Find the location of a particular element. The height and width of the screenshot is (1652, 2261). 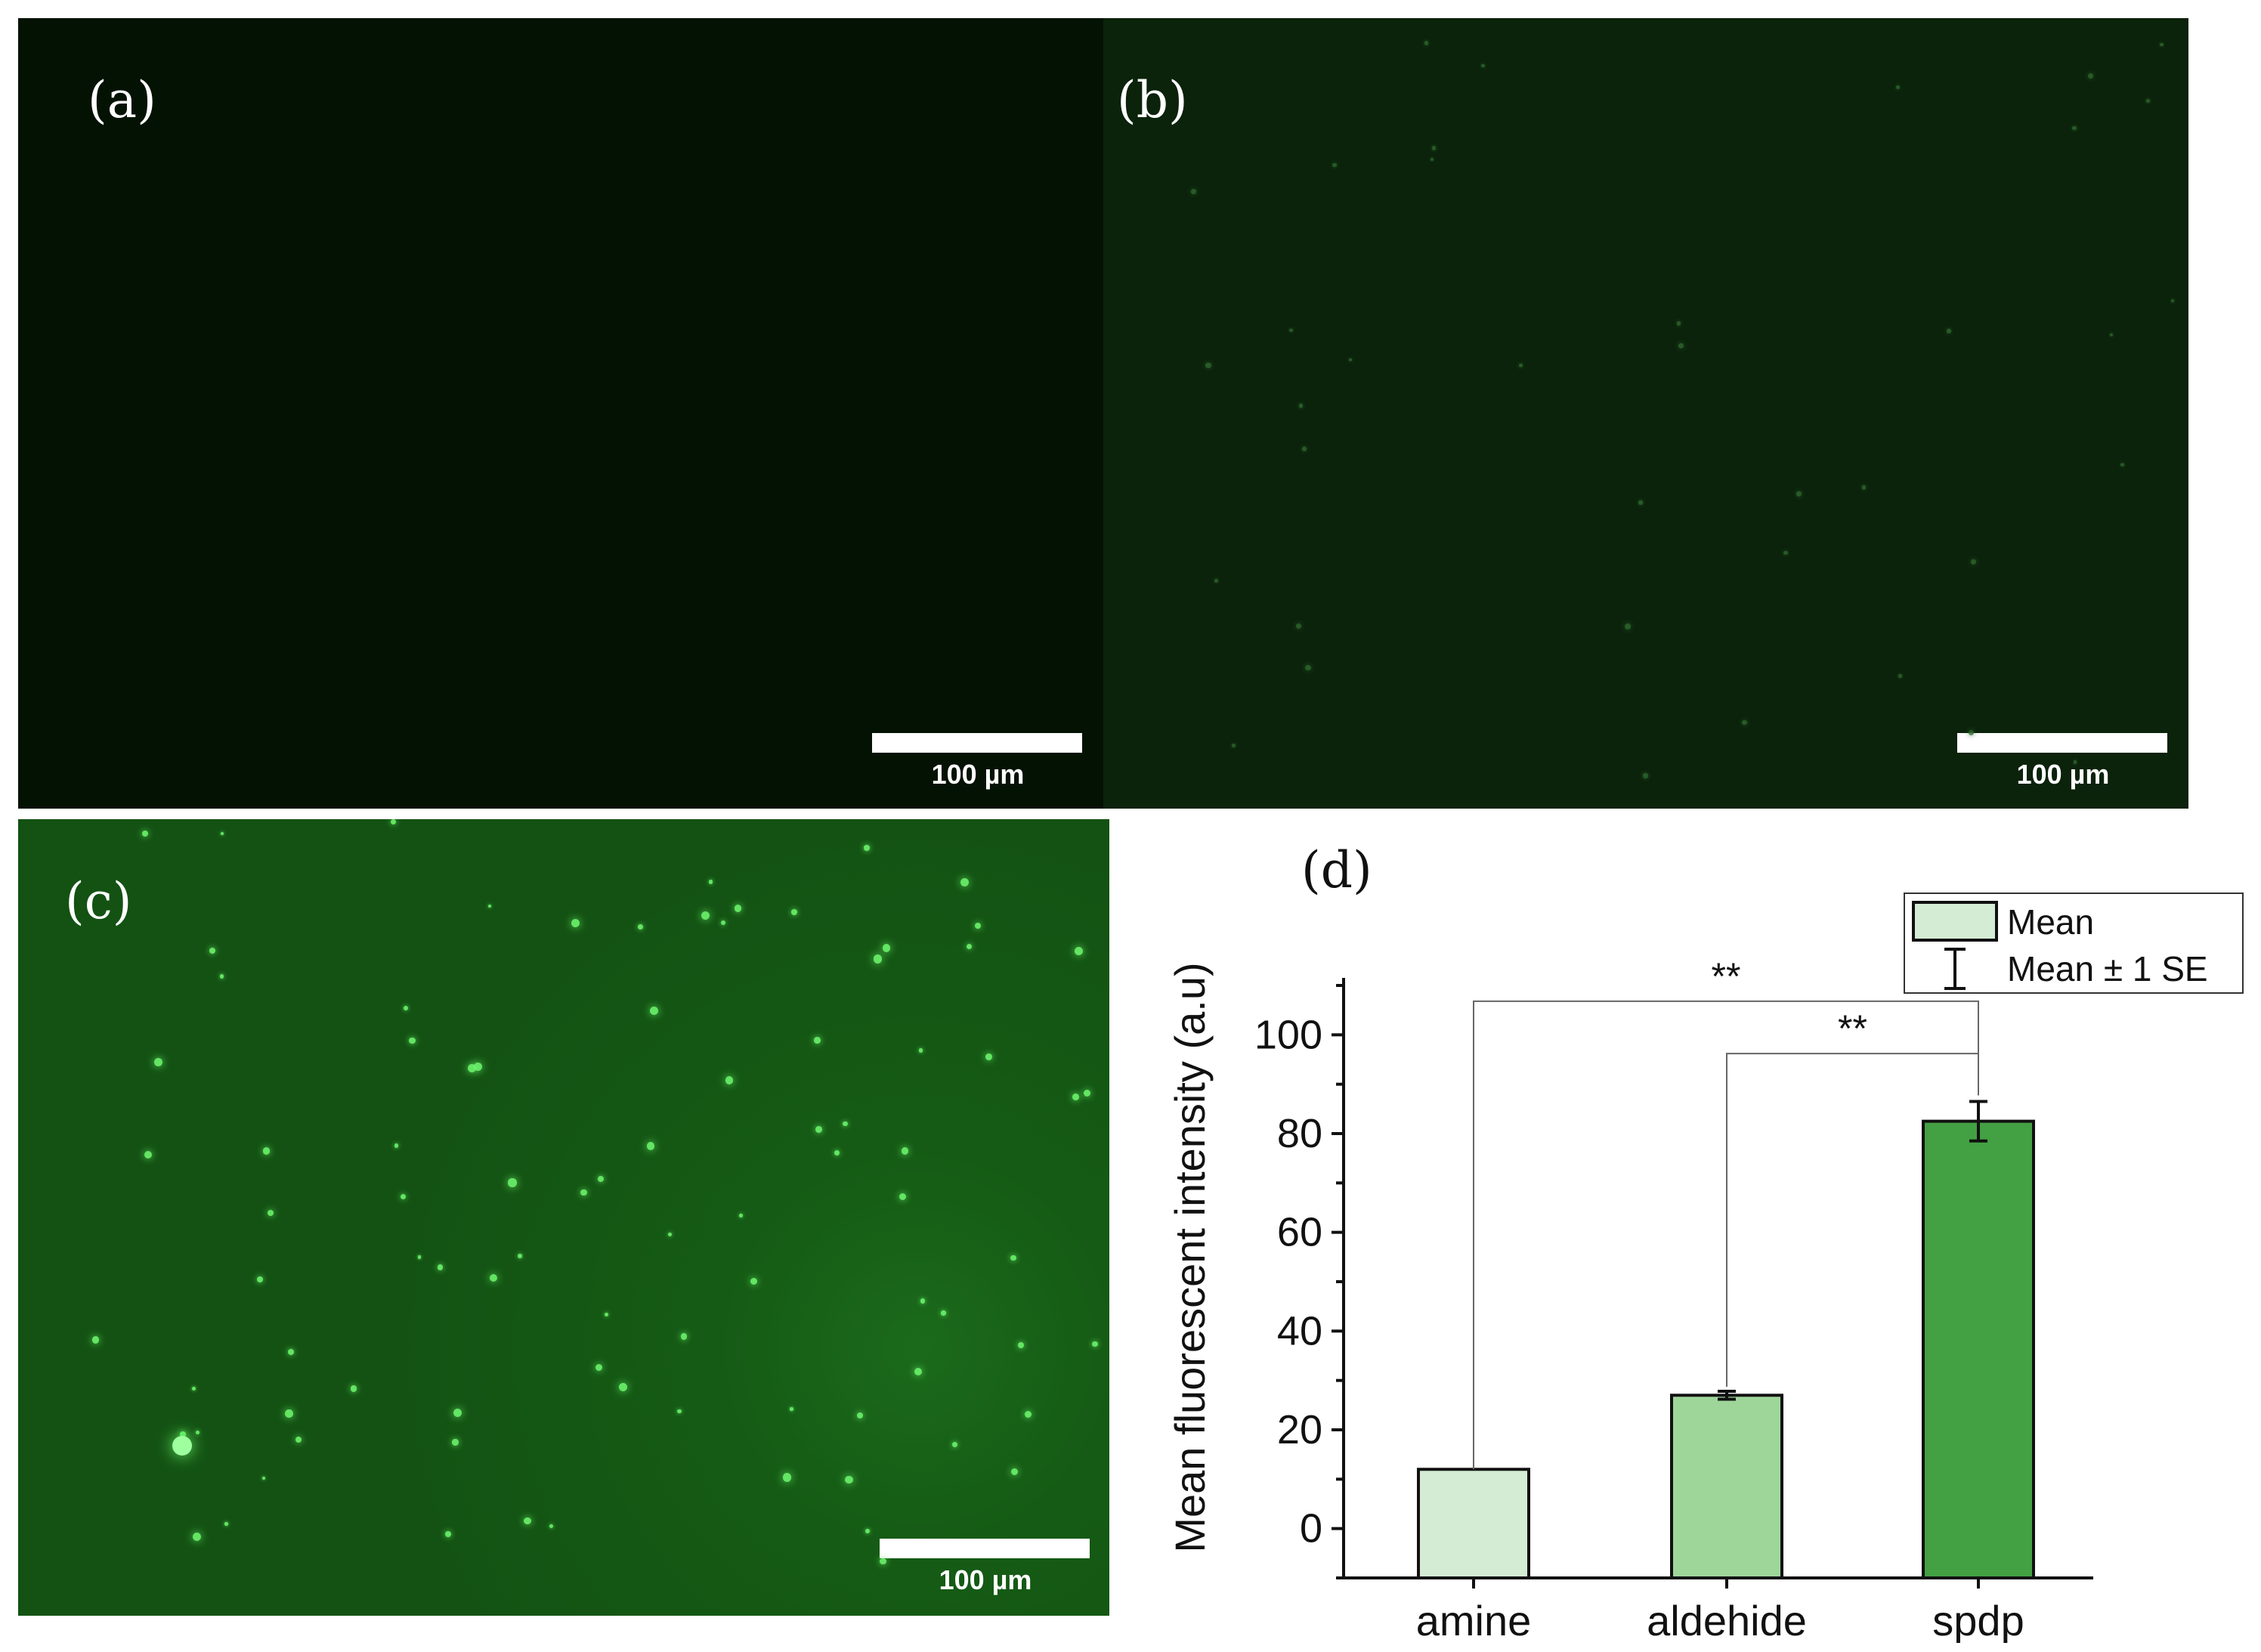

y-tick-label: 80 is located at coordinates (1299, 1133).